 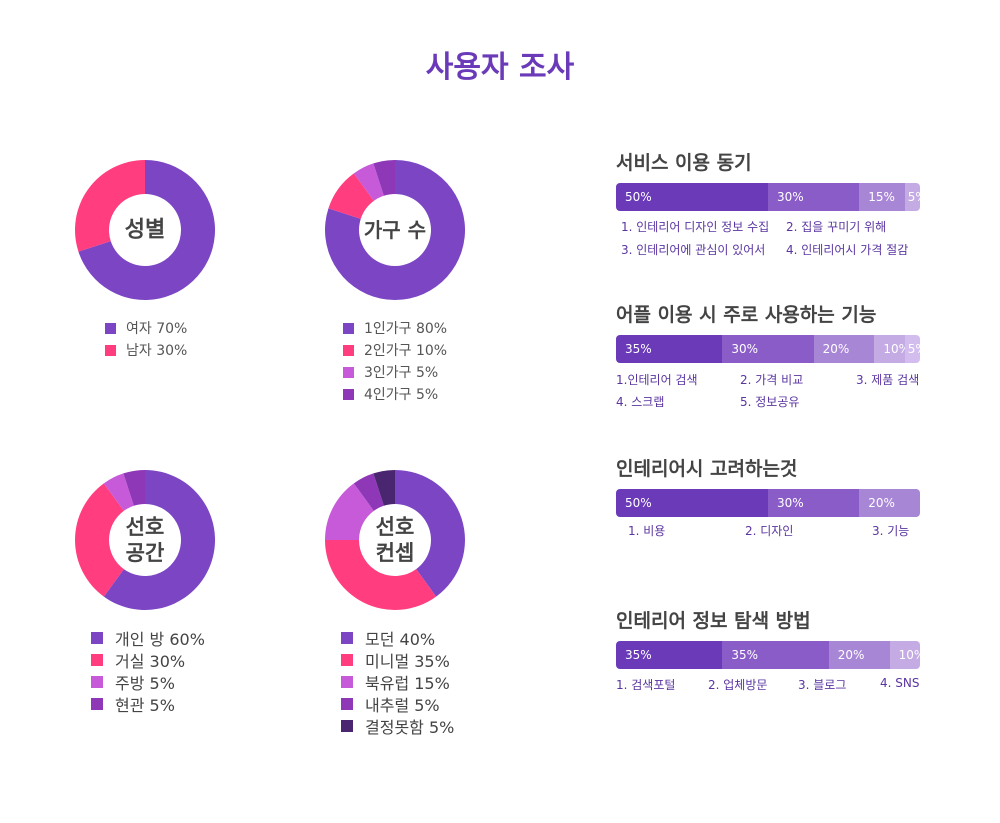 I want to click on legend-label: 3인가구 5%, so click(x=401, y=373).